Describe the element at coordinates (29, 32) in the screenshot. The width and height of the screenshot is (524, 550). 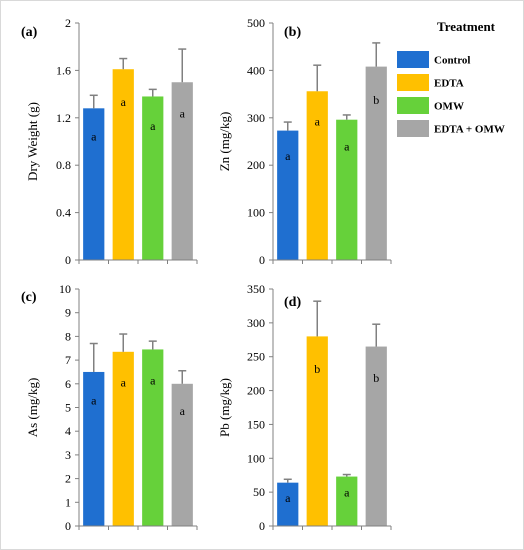
I see `panel-label: (a)` at that location.